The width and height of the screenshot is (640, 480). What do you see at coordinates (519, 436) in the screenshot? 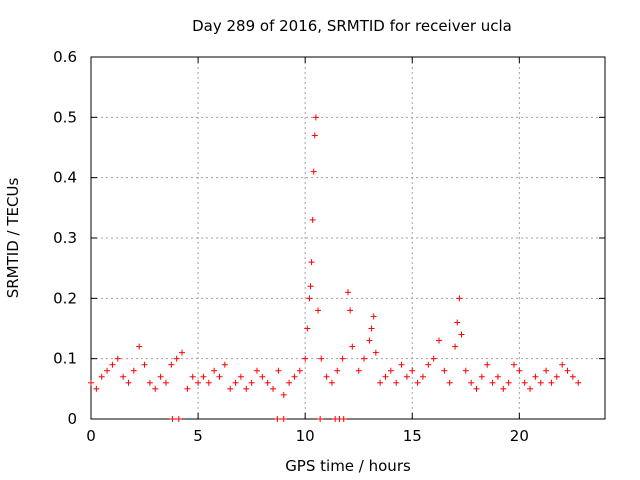
I see `x-tick-label: 20` at bounding box center [519, 436].